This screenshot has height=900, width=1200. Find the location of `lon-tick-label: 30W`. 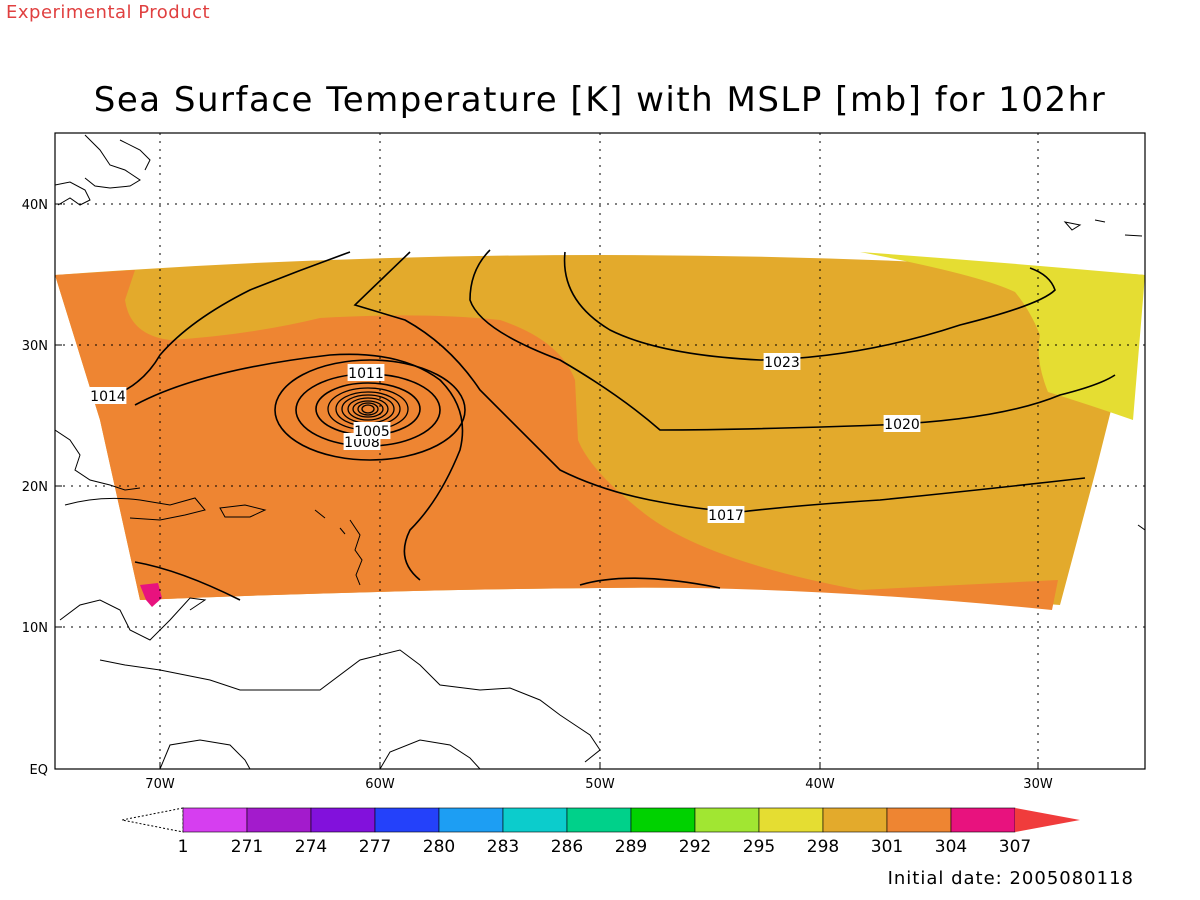

lon-tick-label: 30W is located at coordinates (1038, 784).